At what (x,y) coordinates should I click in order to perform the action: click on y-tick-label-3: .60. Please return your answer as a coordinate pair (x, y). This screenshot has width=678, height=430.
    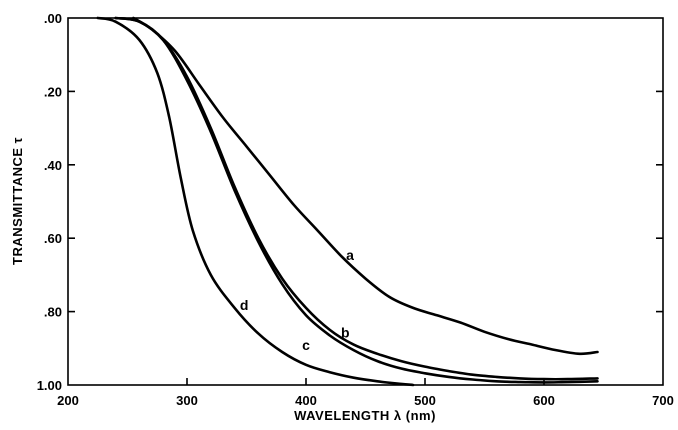
    Looking at the image, I should click on (53, 238).